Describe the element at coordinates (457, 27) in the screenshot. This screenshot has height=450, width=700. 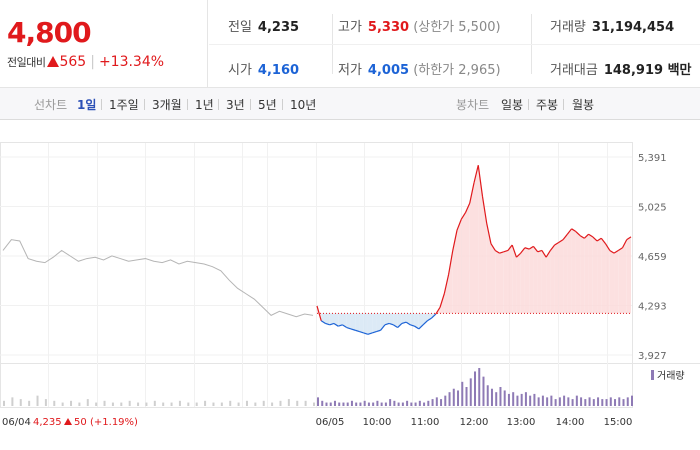
I see `upper-limit: (상한가 5,500)` at that location.